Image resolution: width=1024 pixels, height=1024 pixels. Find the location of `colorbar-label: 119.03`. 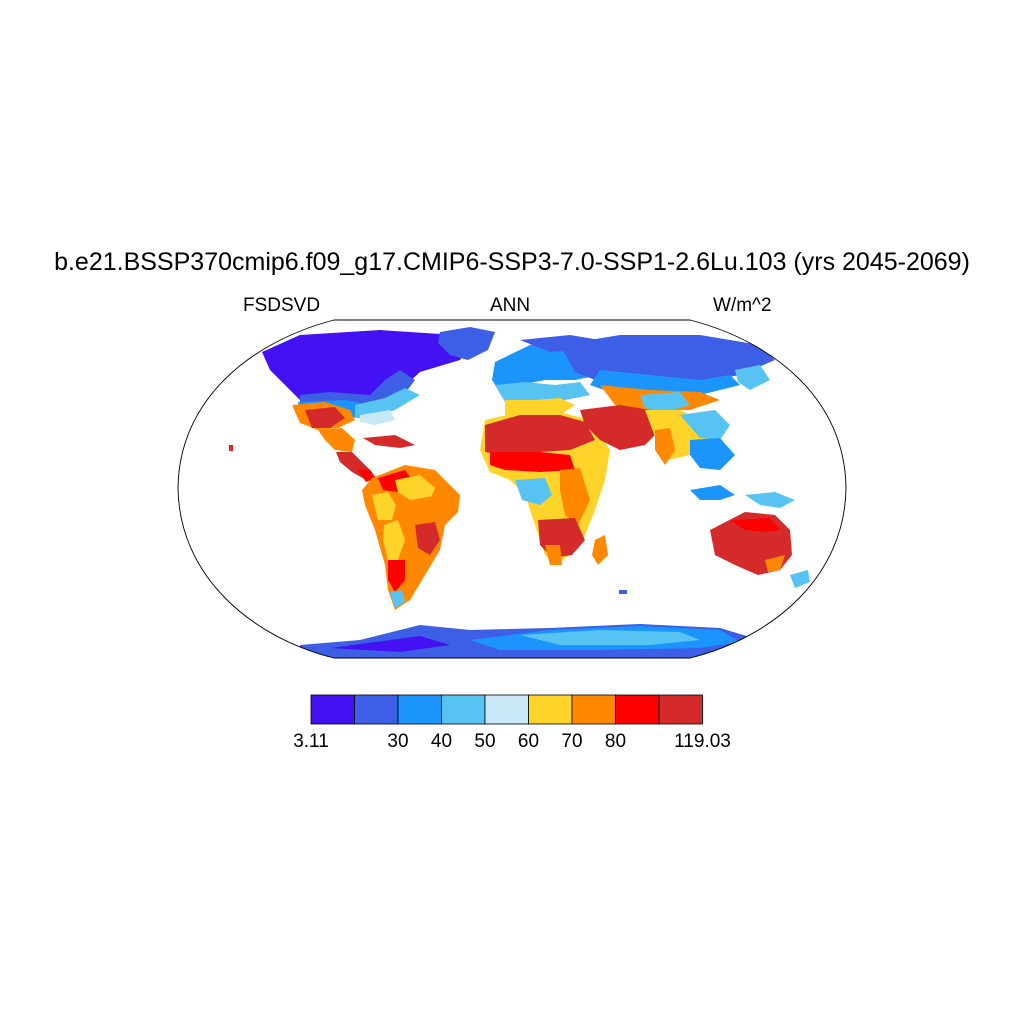

colorbar-label: 119.03 is located at coordinates (702, 741).